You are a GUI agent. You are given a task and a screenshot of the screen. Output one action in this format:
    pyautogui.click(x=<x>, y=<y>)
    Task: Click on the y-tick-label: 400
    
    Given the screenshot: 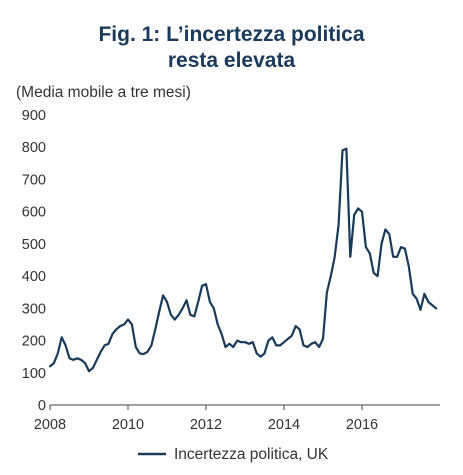 What is the action you would take?
    pyautogui.click(x=34, y=277)
    